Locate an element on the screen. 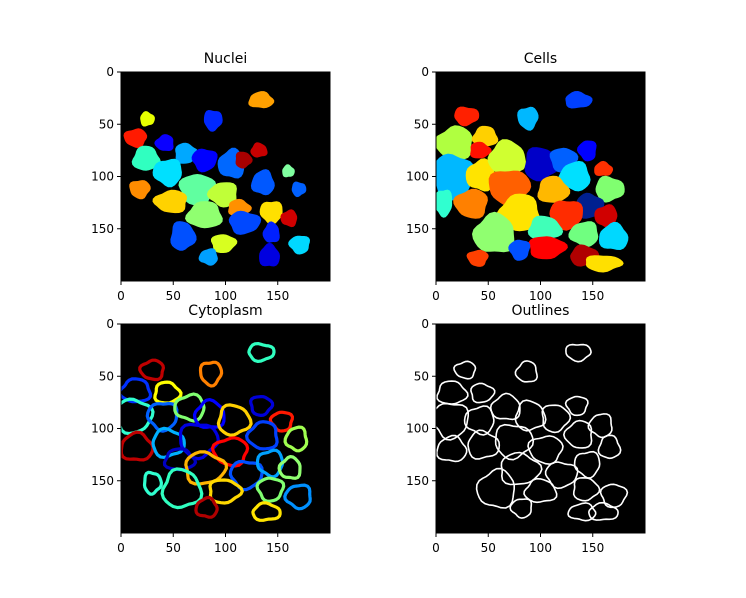 Image resolution: width=746 pixels, height=598 pixels. panel-title: Cells is located at coordinates (540, 59).